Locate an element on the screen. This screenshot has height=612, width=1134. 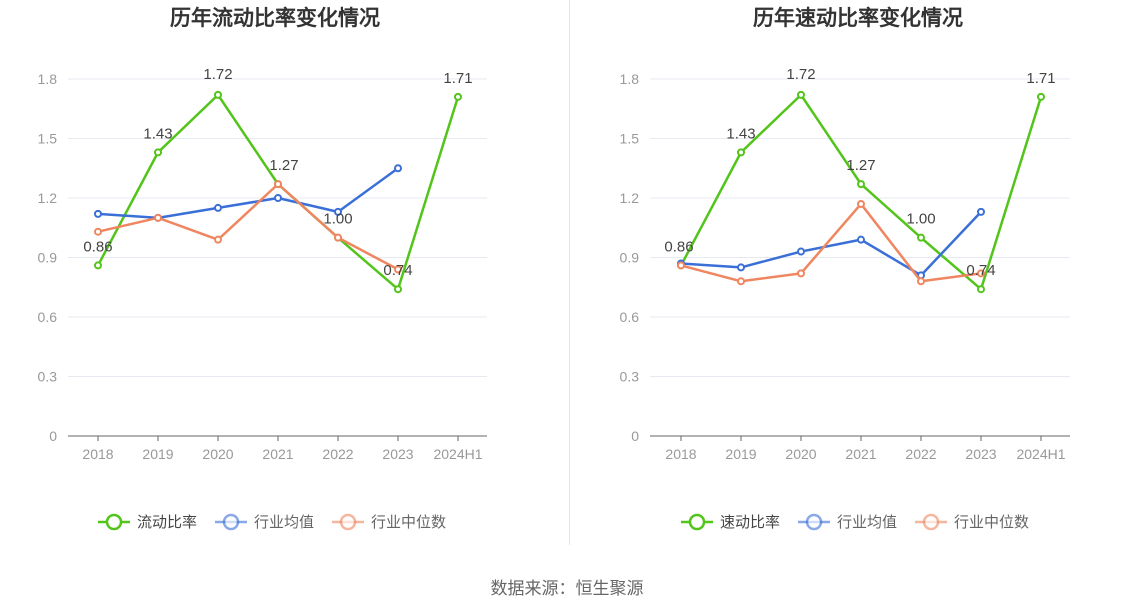
chart-divider is located at coordinates (569, 272).